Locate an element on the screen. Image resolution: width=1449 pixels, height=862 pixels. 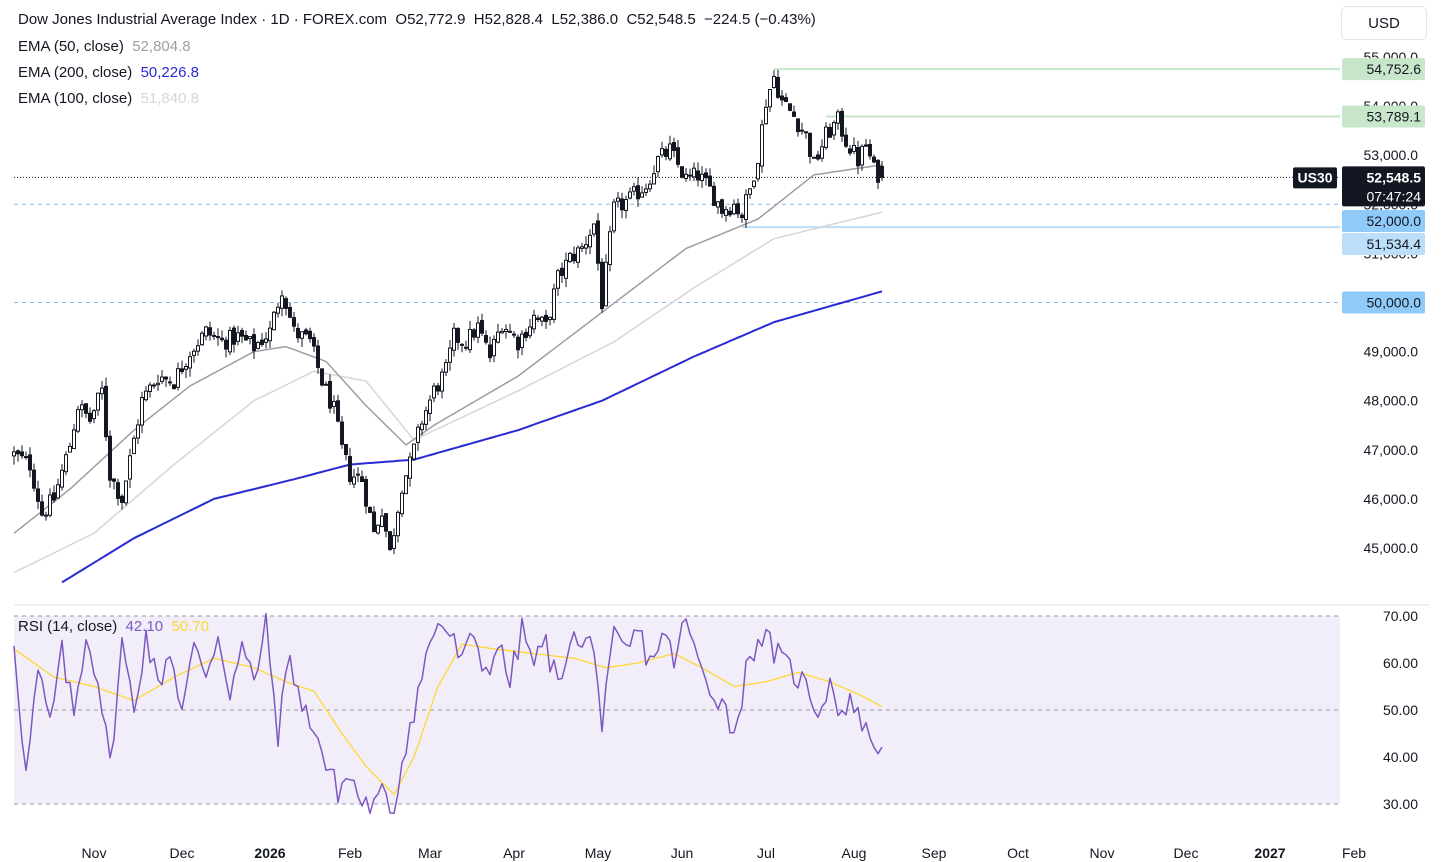
time-label-2: 2026 is located at coordinates (269, 853).